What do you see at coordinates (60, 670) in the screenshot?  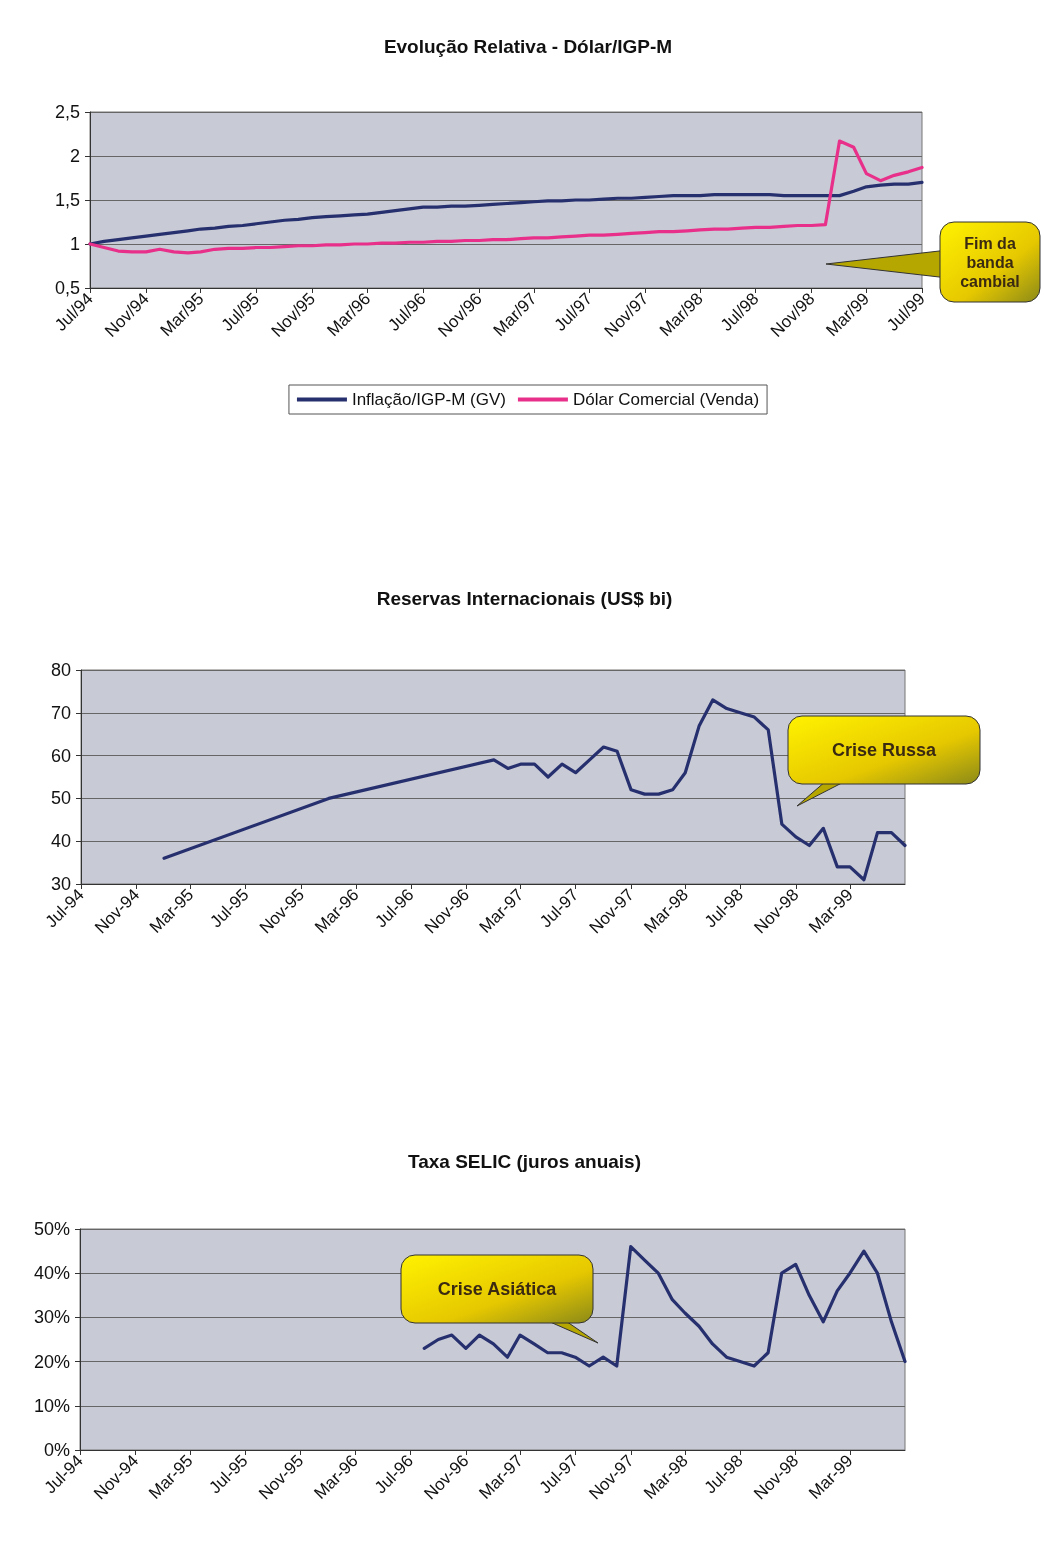 I see `y-tick-label: 80` at bounding box center [60, 670].